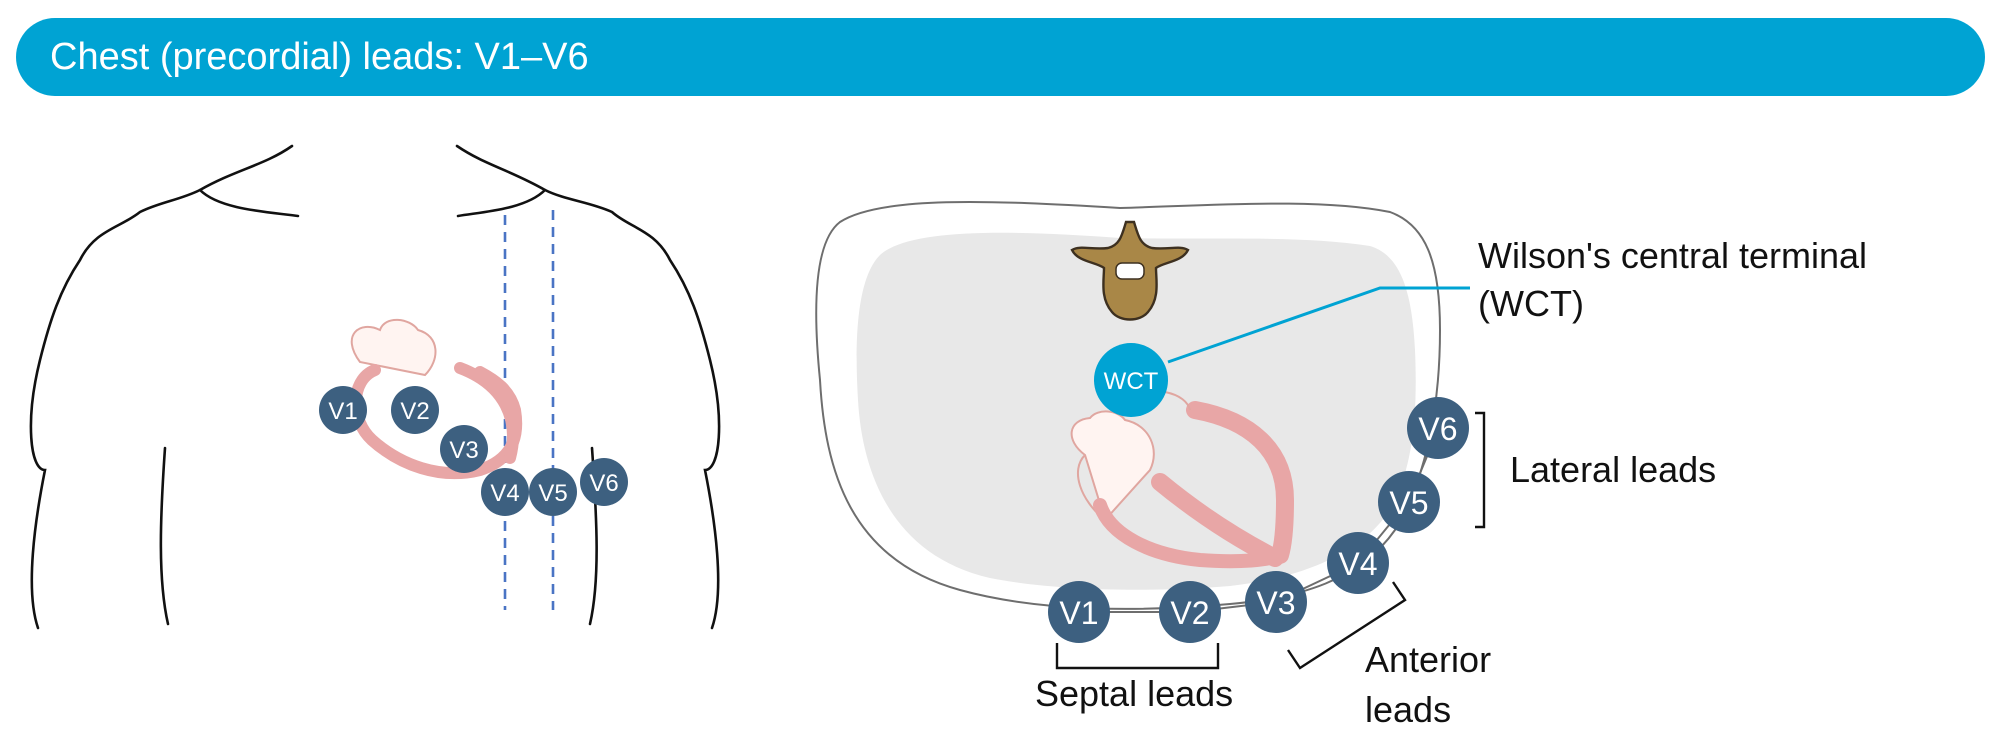  I want to click on cross-electrode-v1: V1, so click(1079, 612).